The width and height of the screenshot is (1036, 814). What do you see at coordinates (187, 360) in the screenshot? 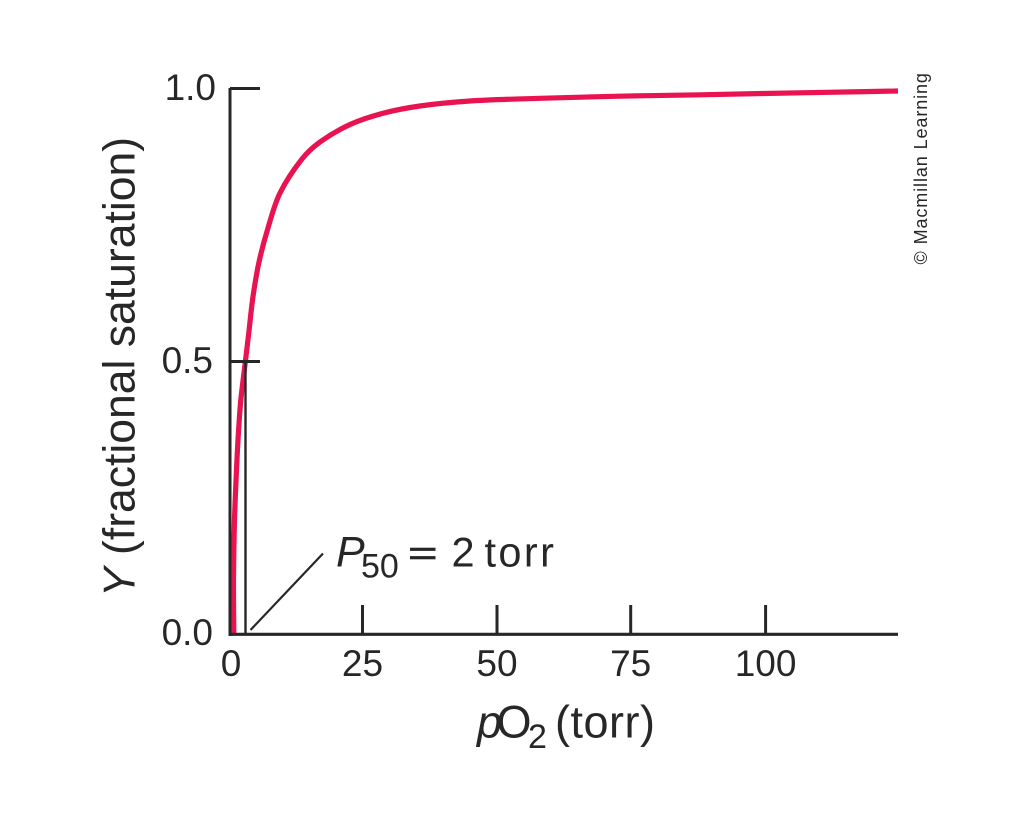
I see `svg-text: 0.5` at bounding box center [187, 360].